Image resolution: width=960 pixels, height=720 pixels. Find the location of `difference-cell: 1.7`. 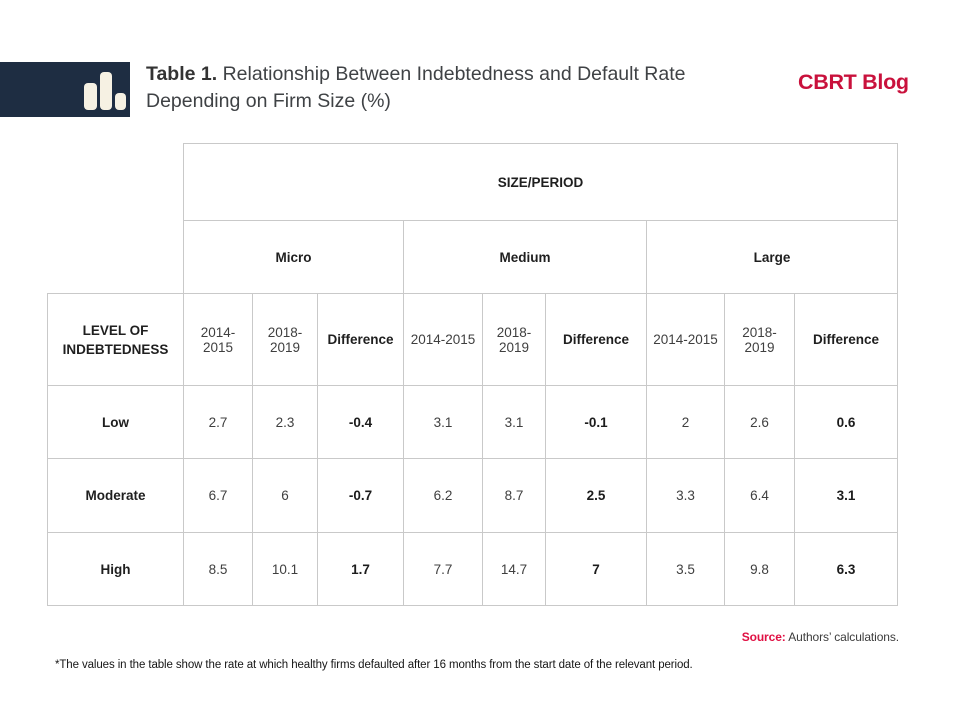

difference-cell: 1.7 is located at coordinates (360, 569).